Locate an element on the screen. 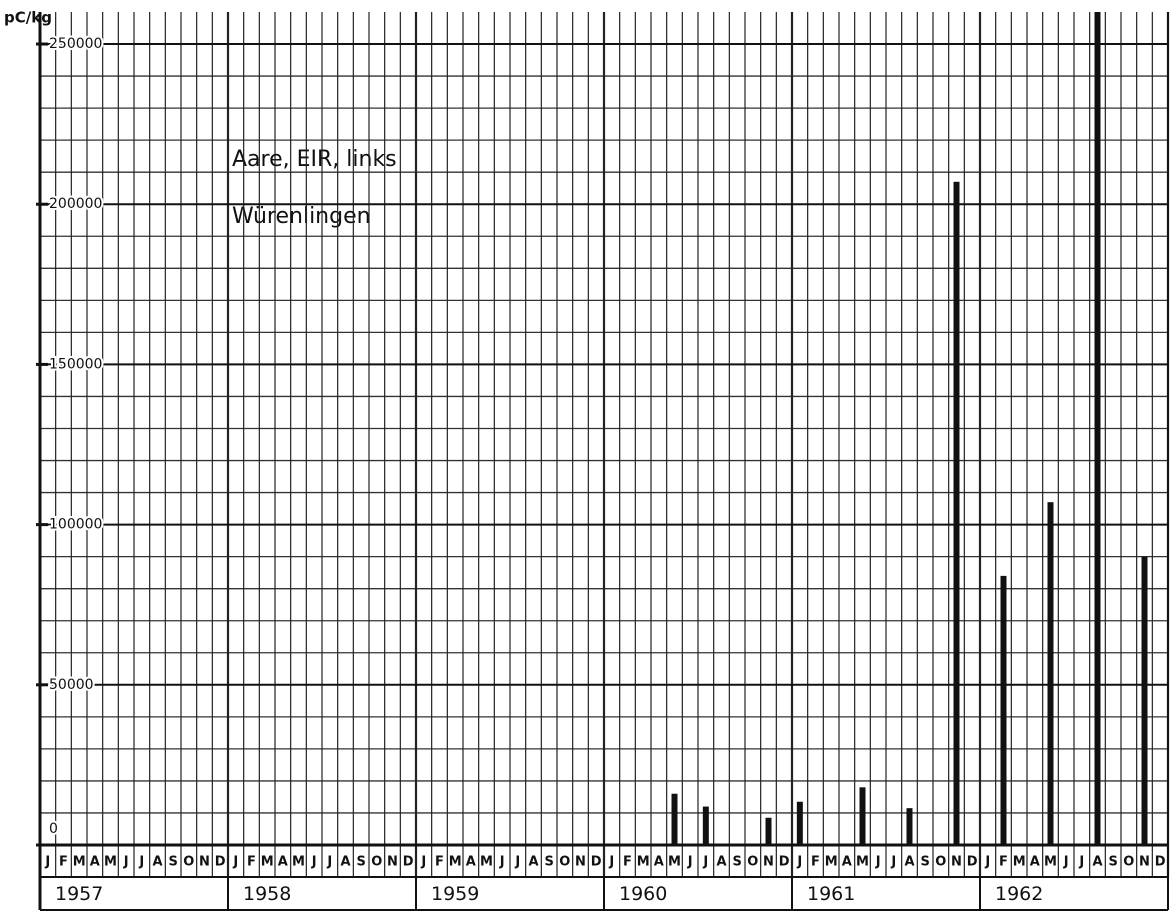 This screenshot has width=1176, height=913. year-label: 1962 is located at coordinates (1019, 894).